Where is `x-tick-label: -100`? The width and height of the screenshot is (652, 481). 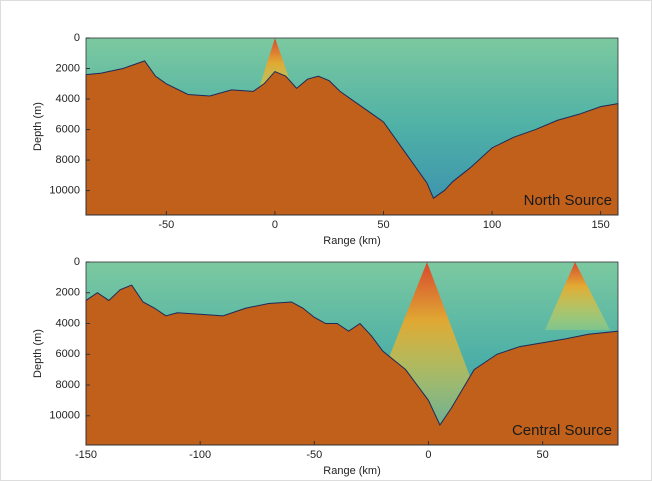
x-tick-label: -100 is located at coordinates (200, 455).